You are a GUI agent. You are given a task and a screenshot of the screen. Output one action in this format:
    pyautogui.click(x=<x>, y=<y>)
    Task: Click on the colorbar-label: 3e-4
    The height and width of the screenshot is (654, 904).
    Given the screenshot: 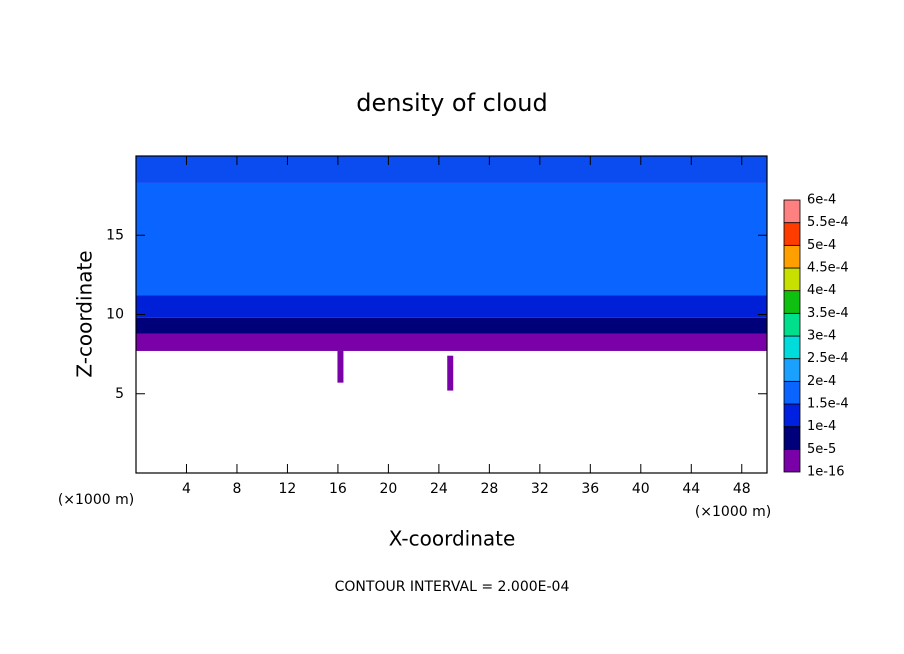 What is the action you would take?
    pyautogui.click(x=821, y=336)
    